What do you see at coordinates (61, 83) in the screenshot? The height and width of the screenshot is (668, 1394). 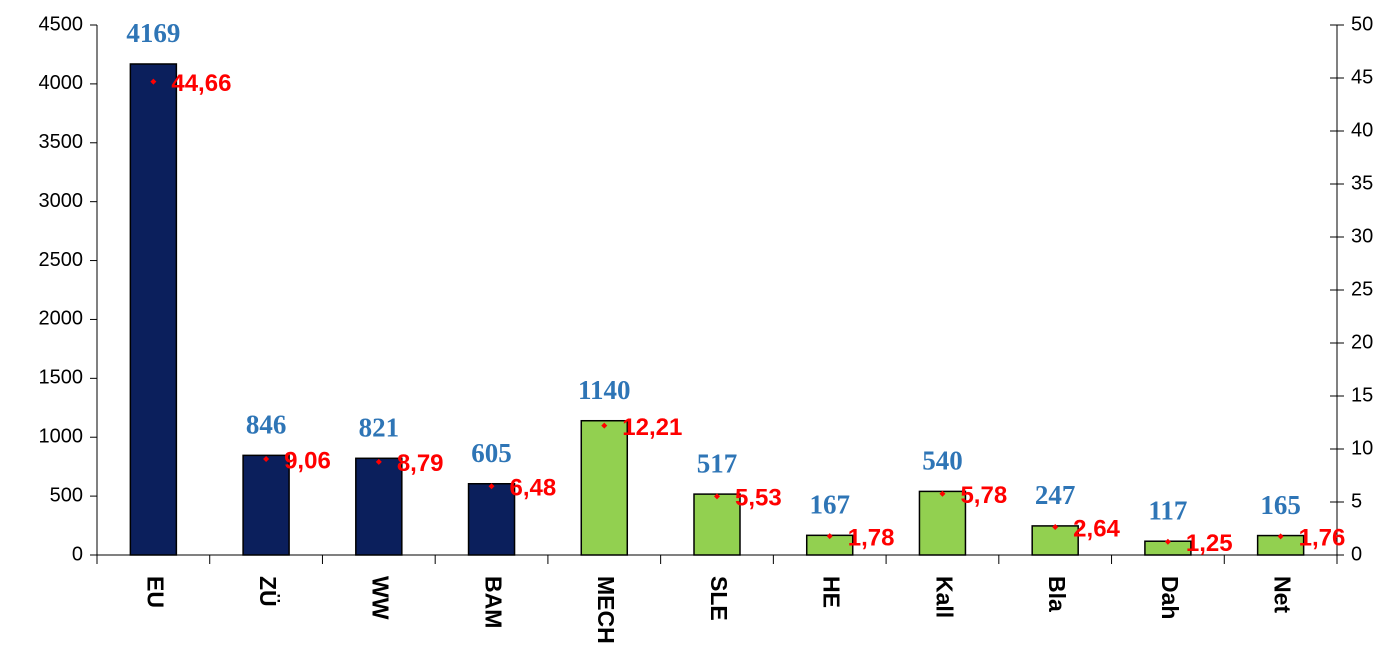 I see `y-tick-label: 4000` at bounding box center [61, 83].